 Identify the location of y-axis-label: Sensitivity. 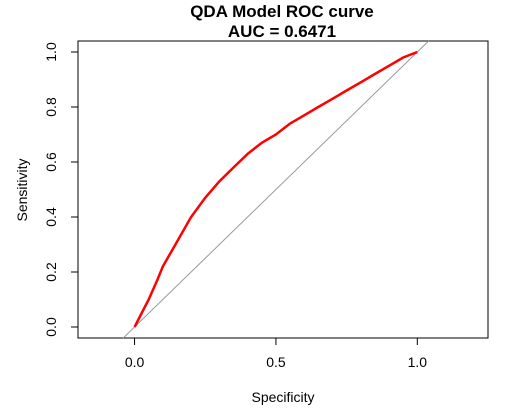
(22, 189).